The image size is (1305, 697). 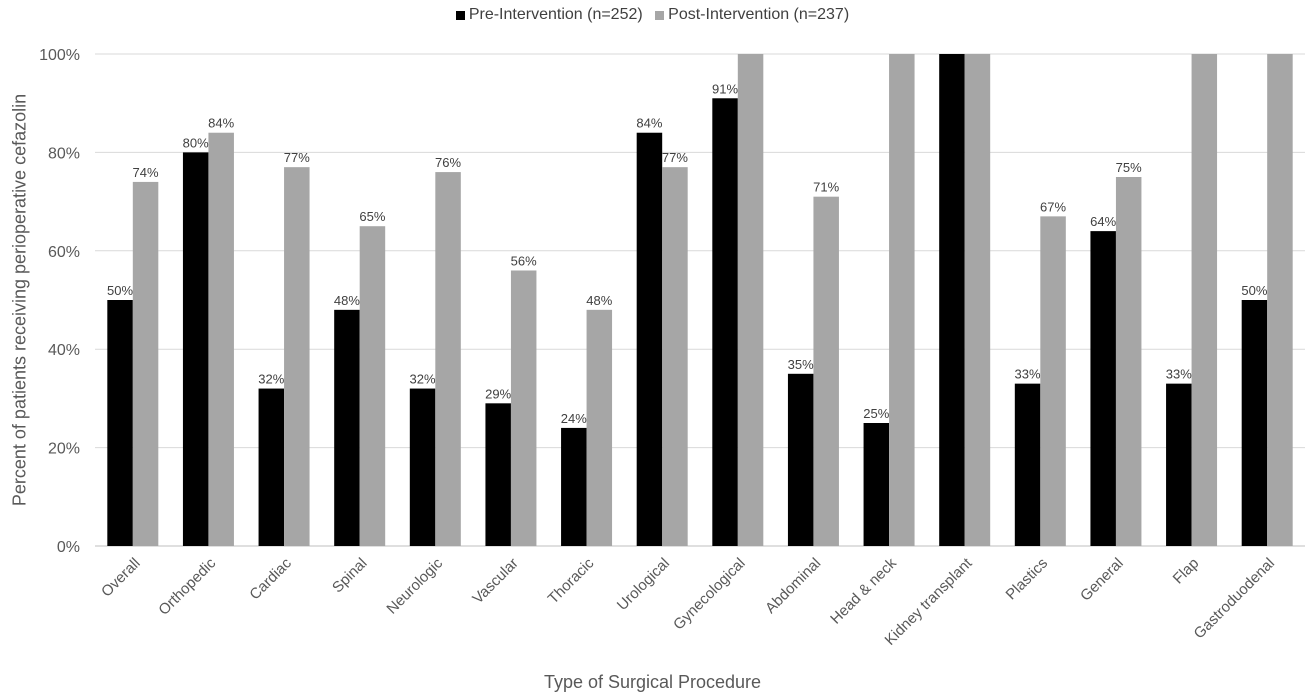 What do you see at coordinates (498, 393) in the screenshot?
I see `data-label: 29%` at bounding box center [498, 393].